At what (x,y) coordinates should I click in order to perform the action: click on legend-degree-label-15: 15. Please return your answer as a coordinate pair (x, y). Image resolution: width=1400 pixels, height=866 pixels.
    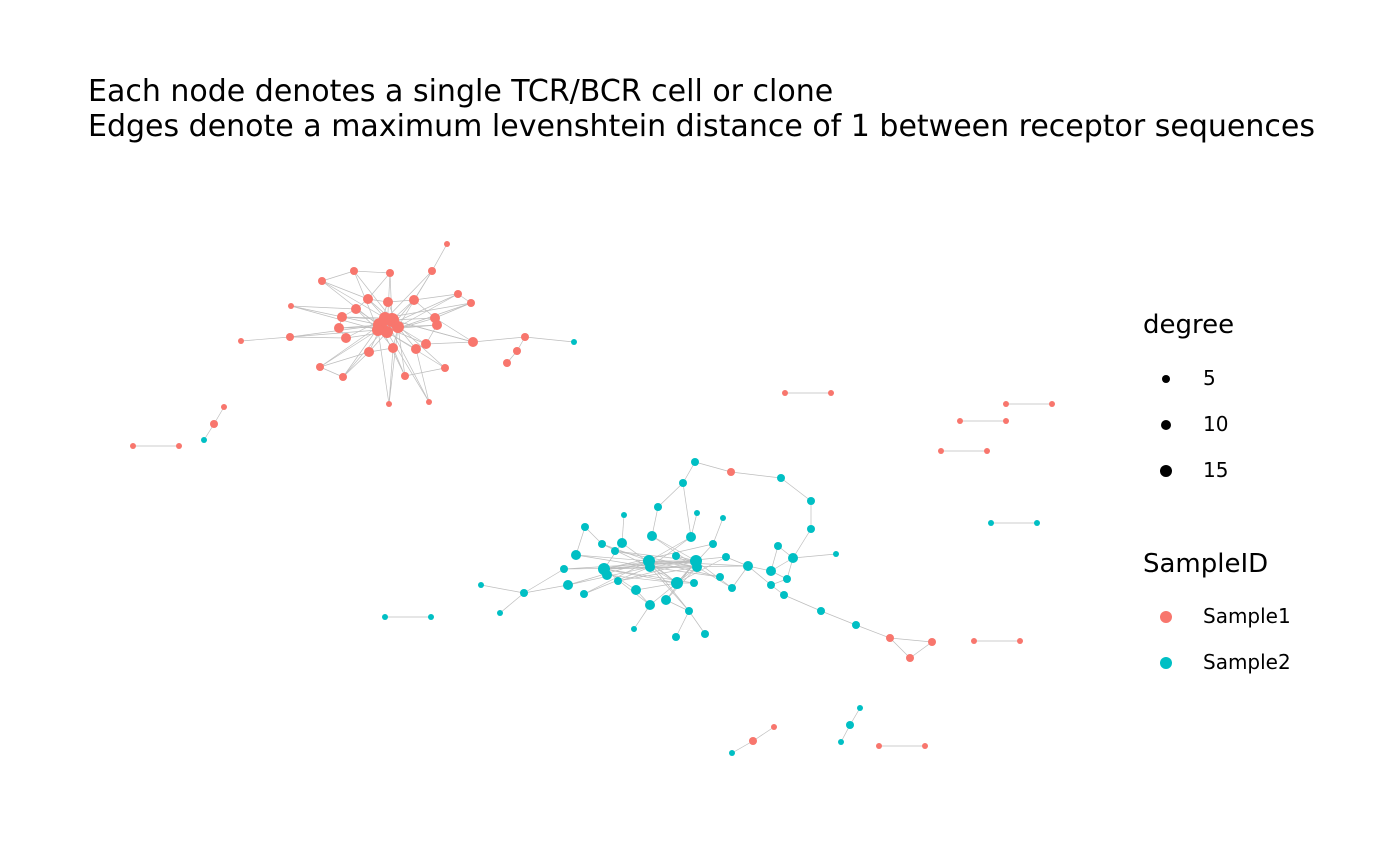
    Looking at the image, I should click on (1216, 470).